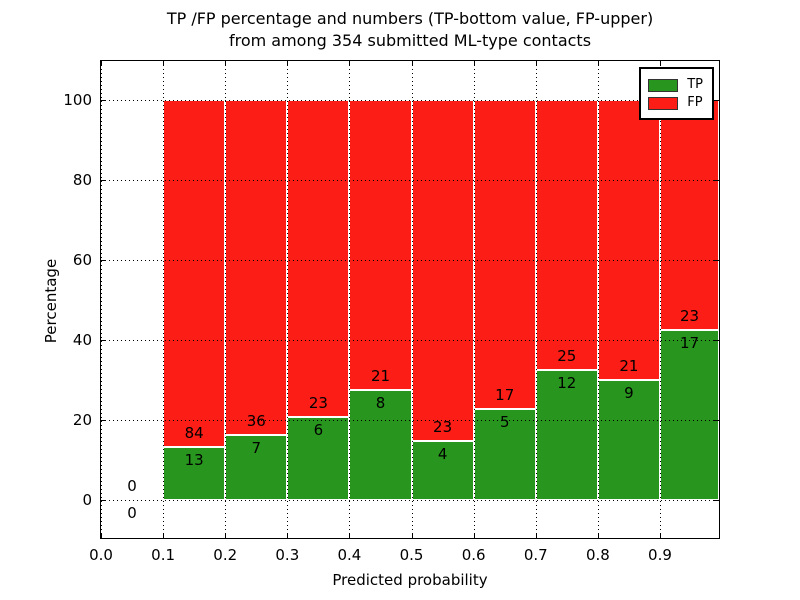 This screenshot has width=800, height=600. Describe the element at coordinates (132, 486) in the screenshot. I see `fp-count-label: 0` at that location.